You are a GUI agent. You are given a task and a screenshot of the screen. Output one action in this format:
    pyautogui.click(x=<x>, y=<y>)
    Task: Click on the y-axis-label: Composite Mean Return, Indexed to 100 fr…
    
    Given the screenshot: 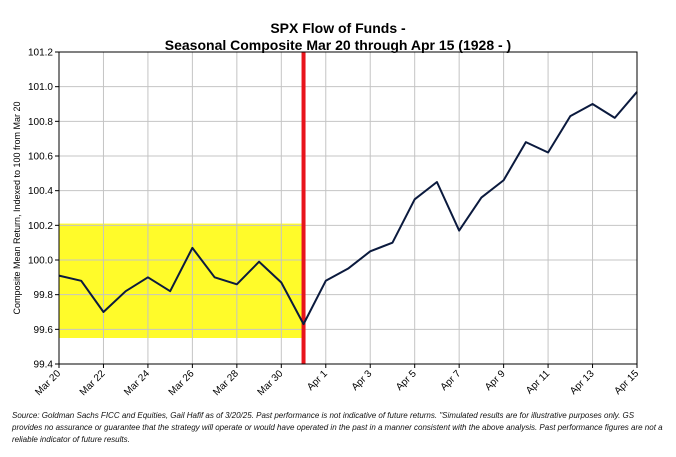 What is the action you would take?
    pyautogui.click(x=17, y=207)
    